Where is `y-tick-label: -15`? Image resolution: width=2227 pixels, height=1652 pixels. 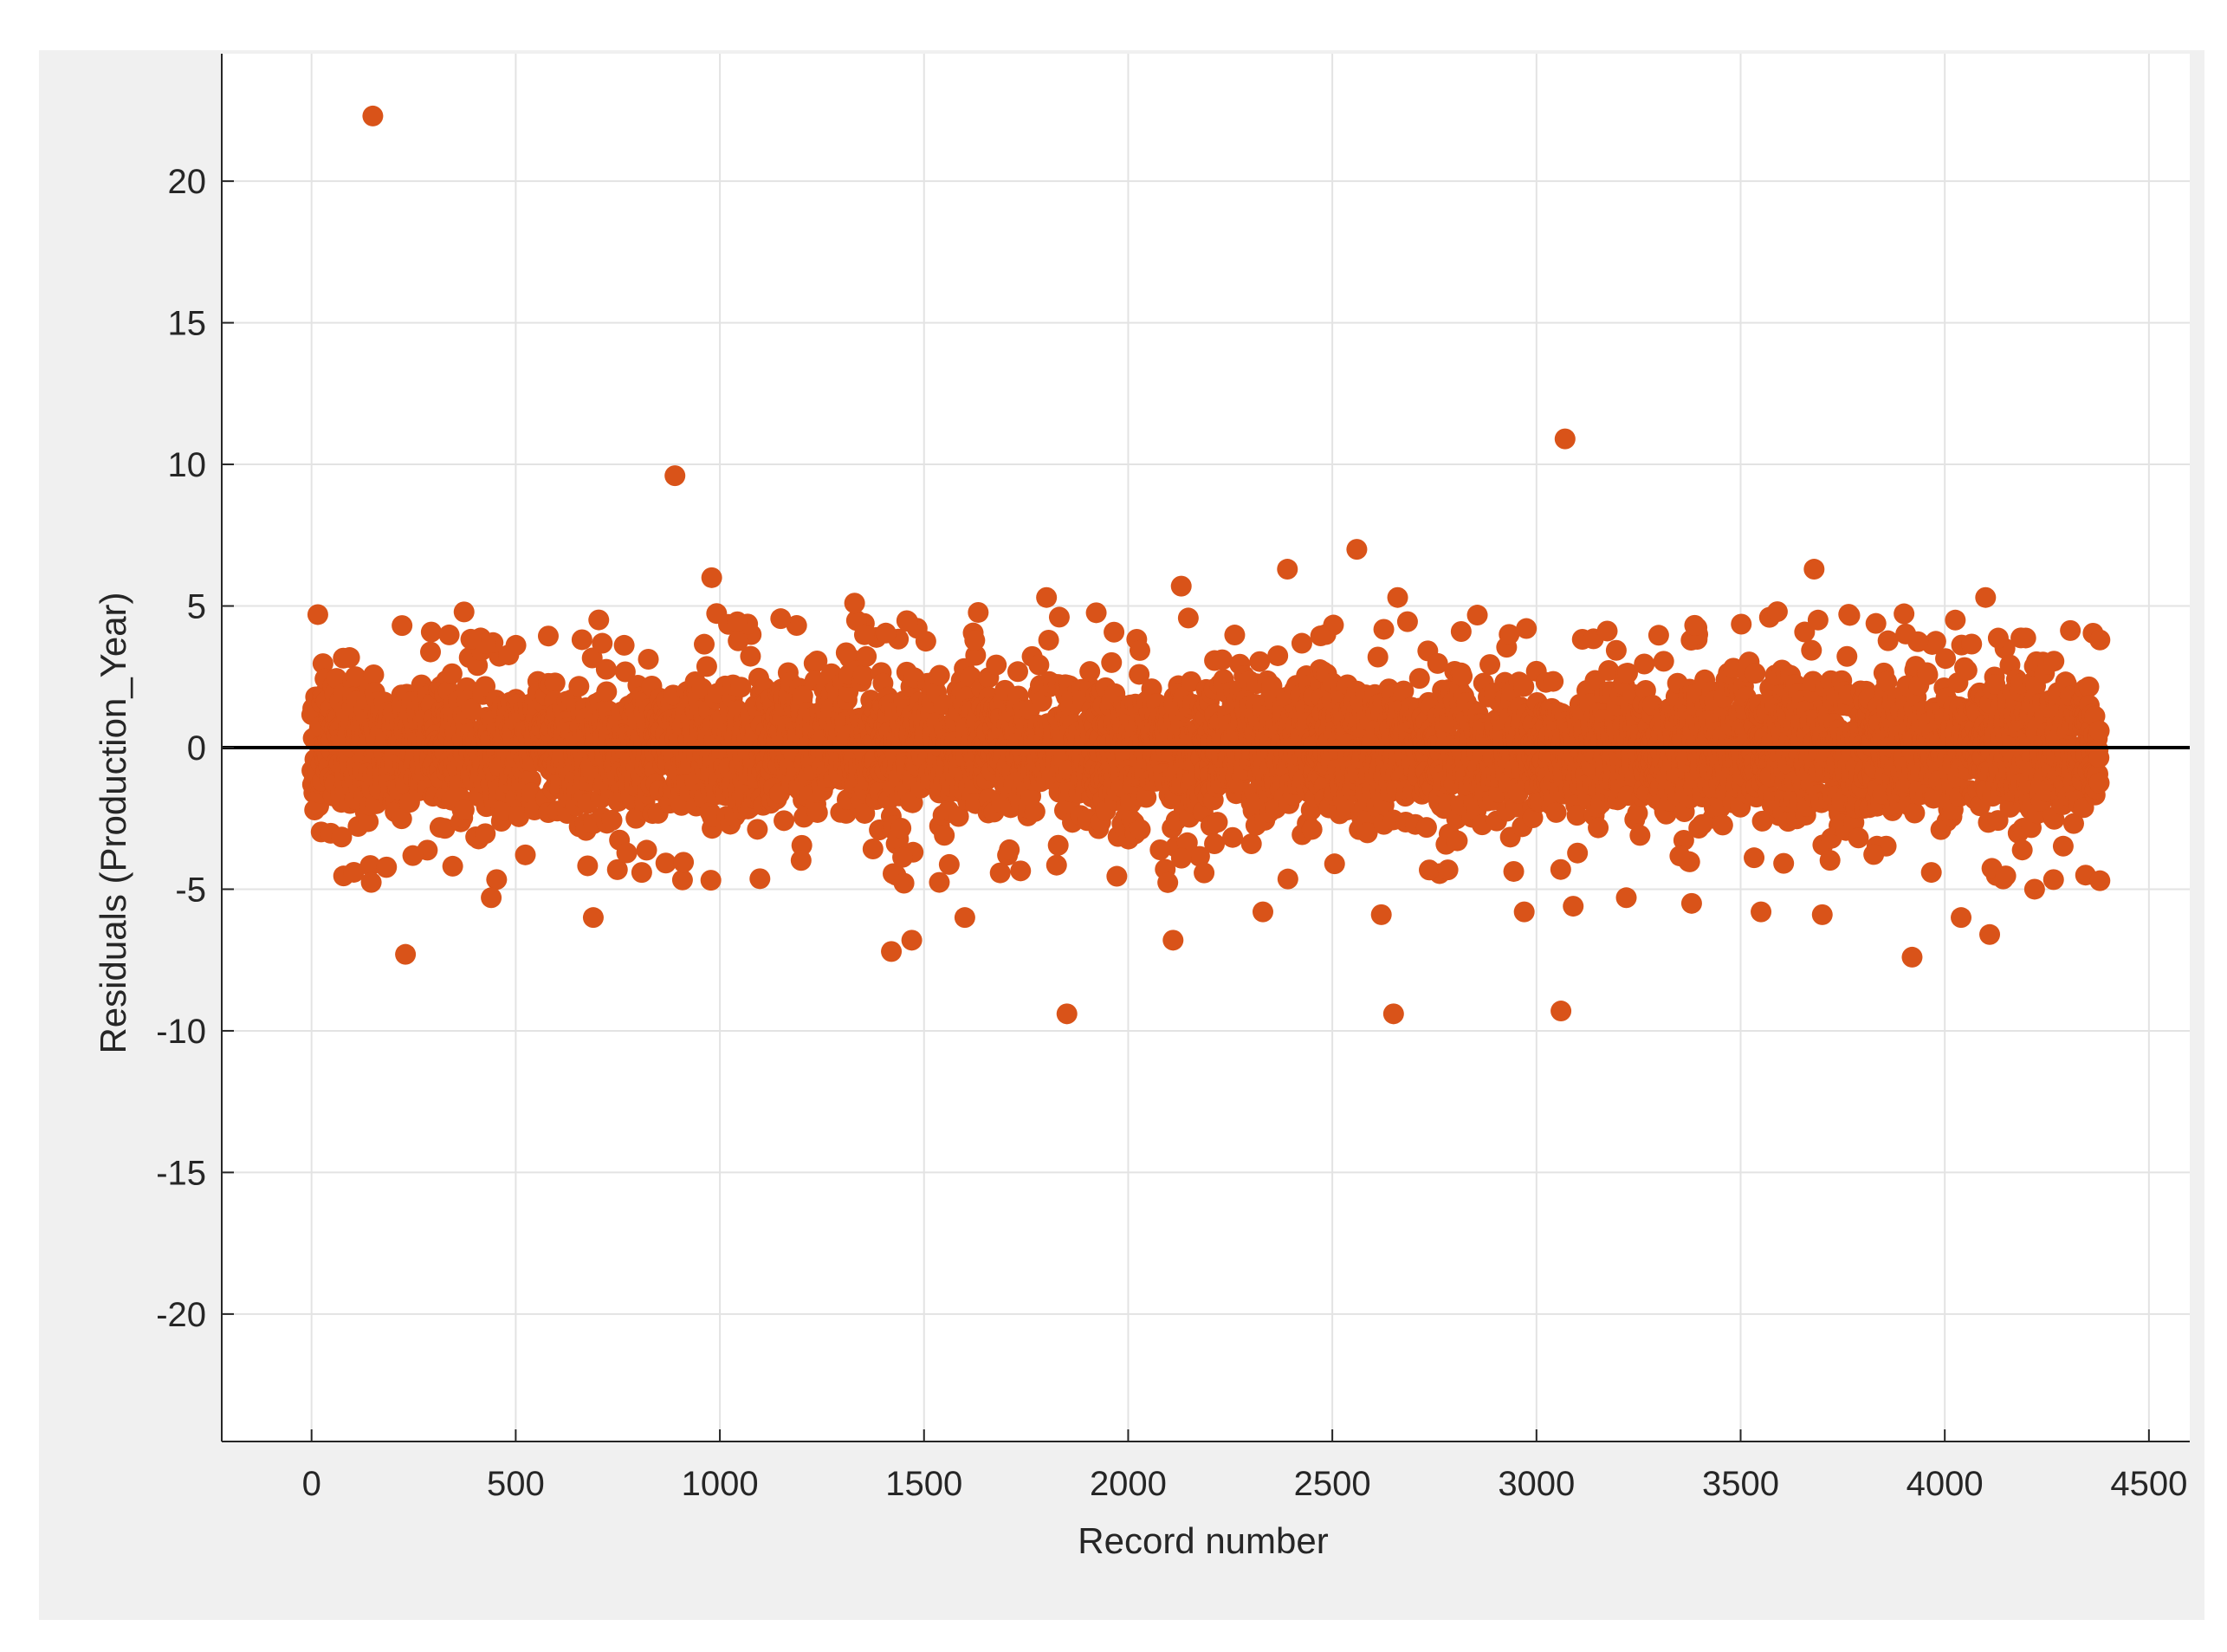 y-tick-label: -15 is located at coordinates (181, 1173).